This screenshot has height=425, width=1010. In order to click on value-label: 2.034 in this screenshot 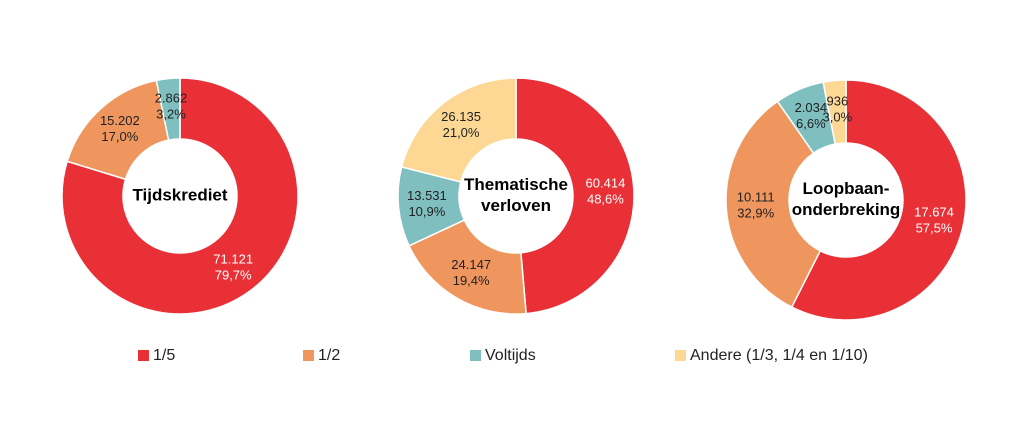, I will do `click(811, 107)`.